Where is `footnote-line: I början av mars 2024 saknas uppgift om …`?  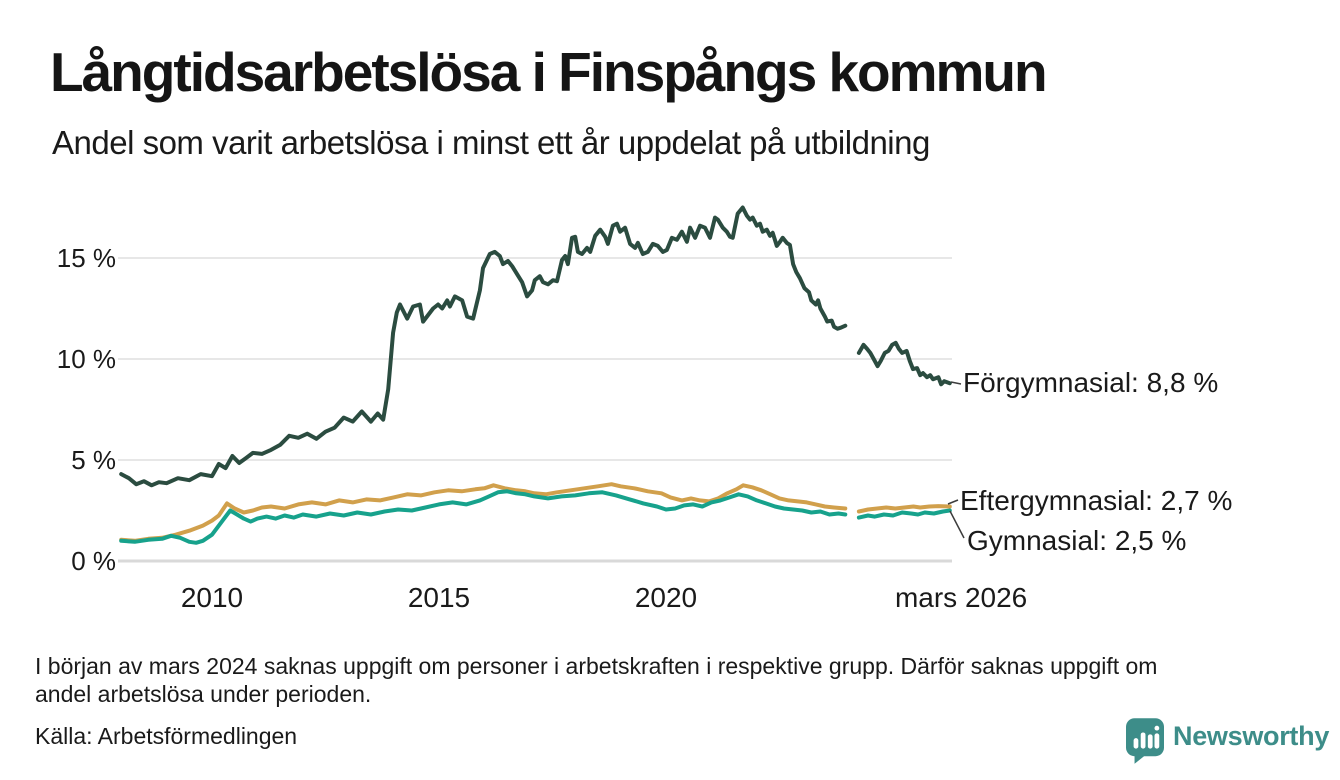
footnote-line: I början av mars 2024 saknas uppgift om … is located at coordinates (596, 666).